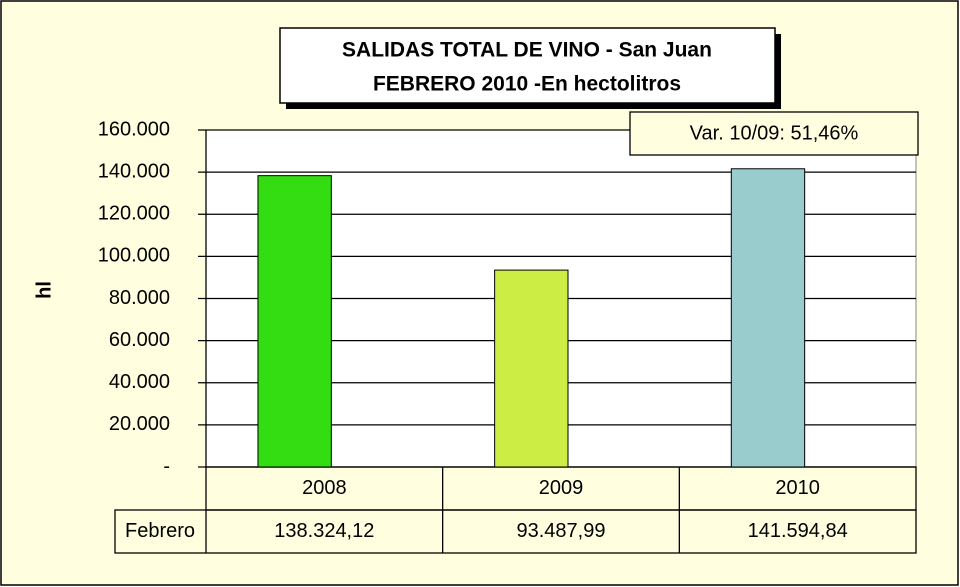 Image resolution: width=960 pixels, height=587 pixels. Describe the element at coordinates (798, 531) in the screenshot. I see `data-label: 141.594,84` at that location.